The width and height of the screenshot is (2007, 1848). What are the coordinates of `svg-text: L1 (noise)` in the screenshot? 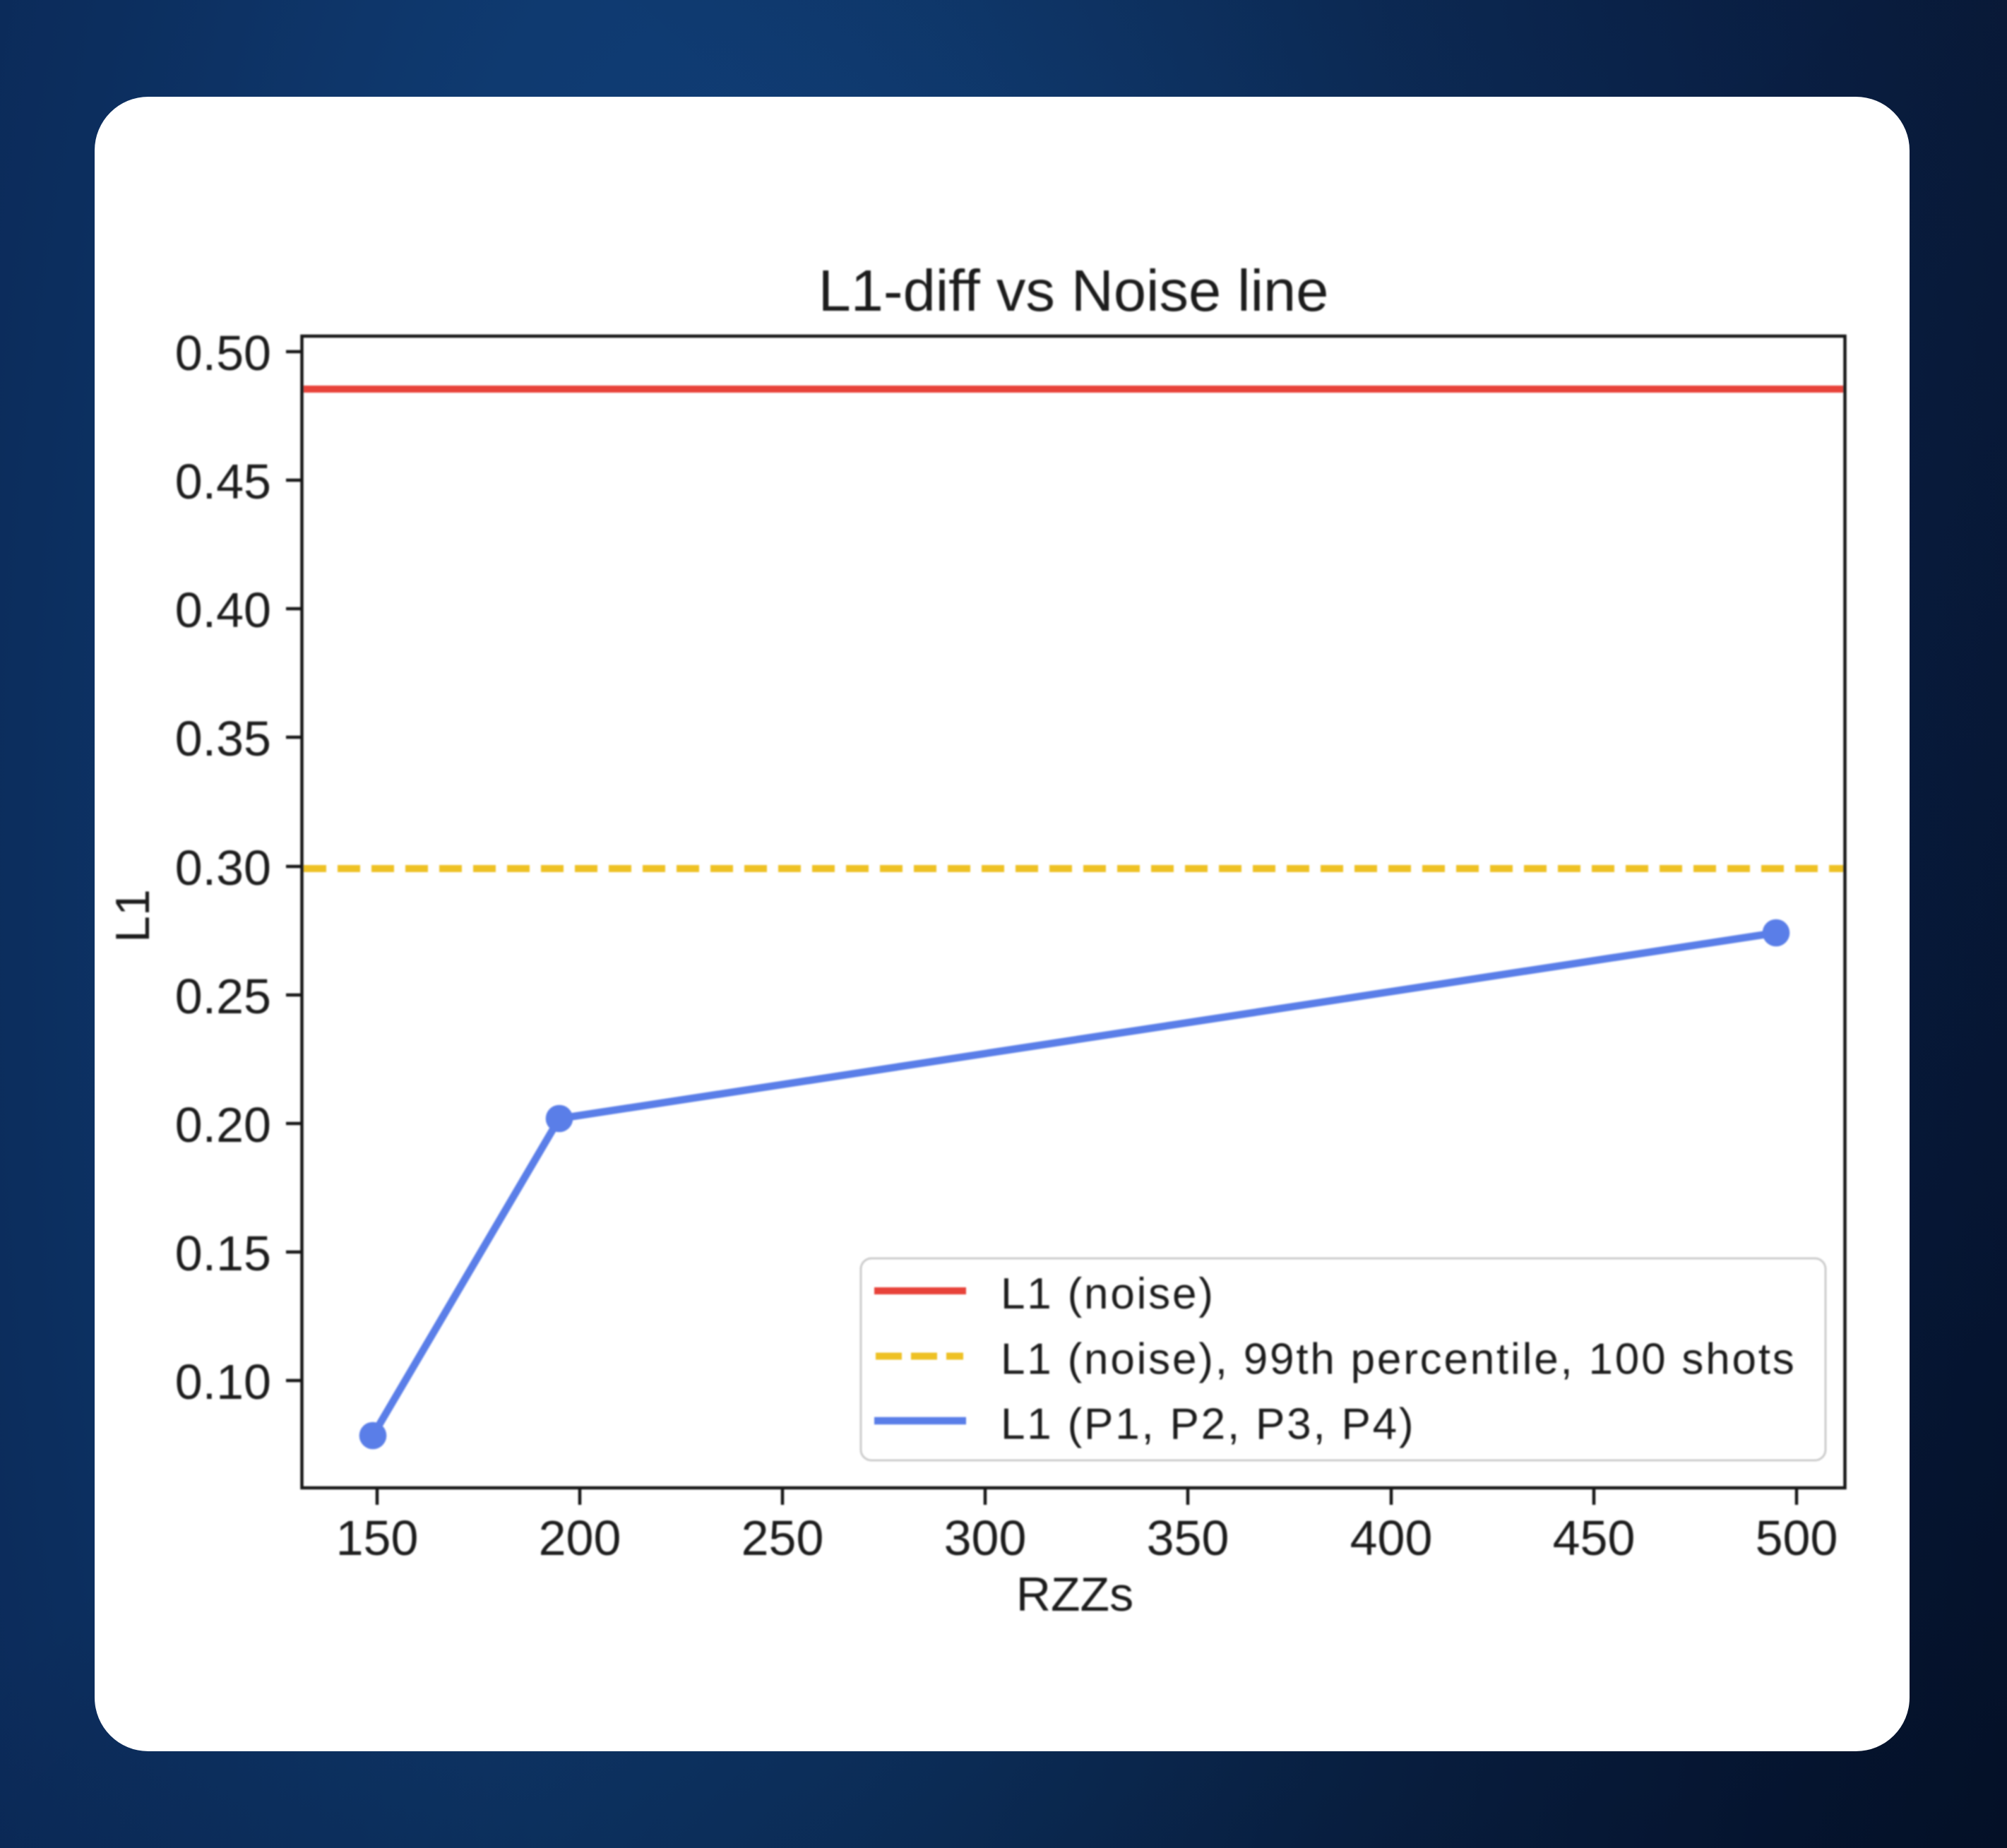 It's located at (1108, 1294).